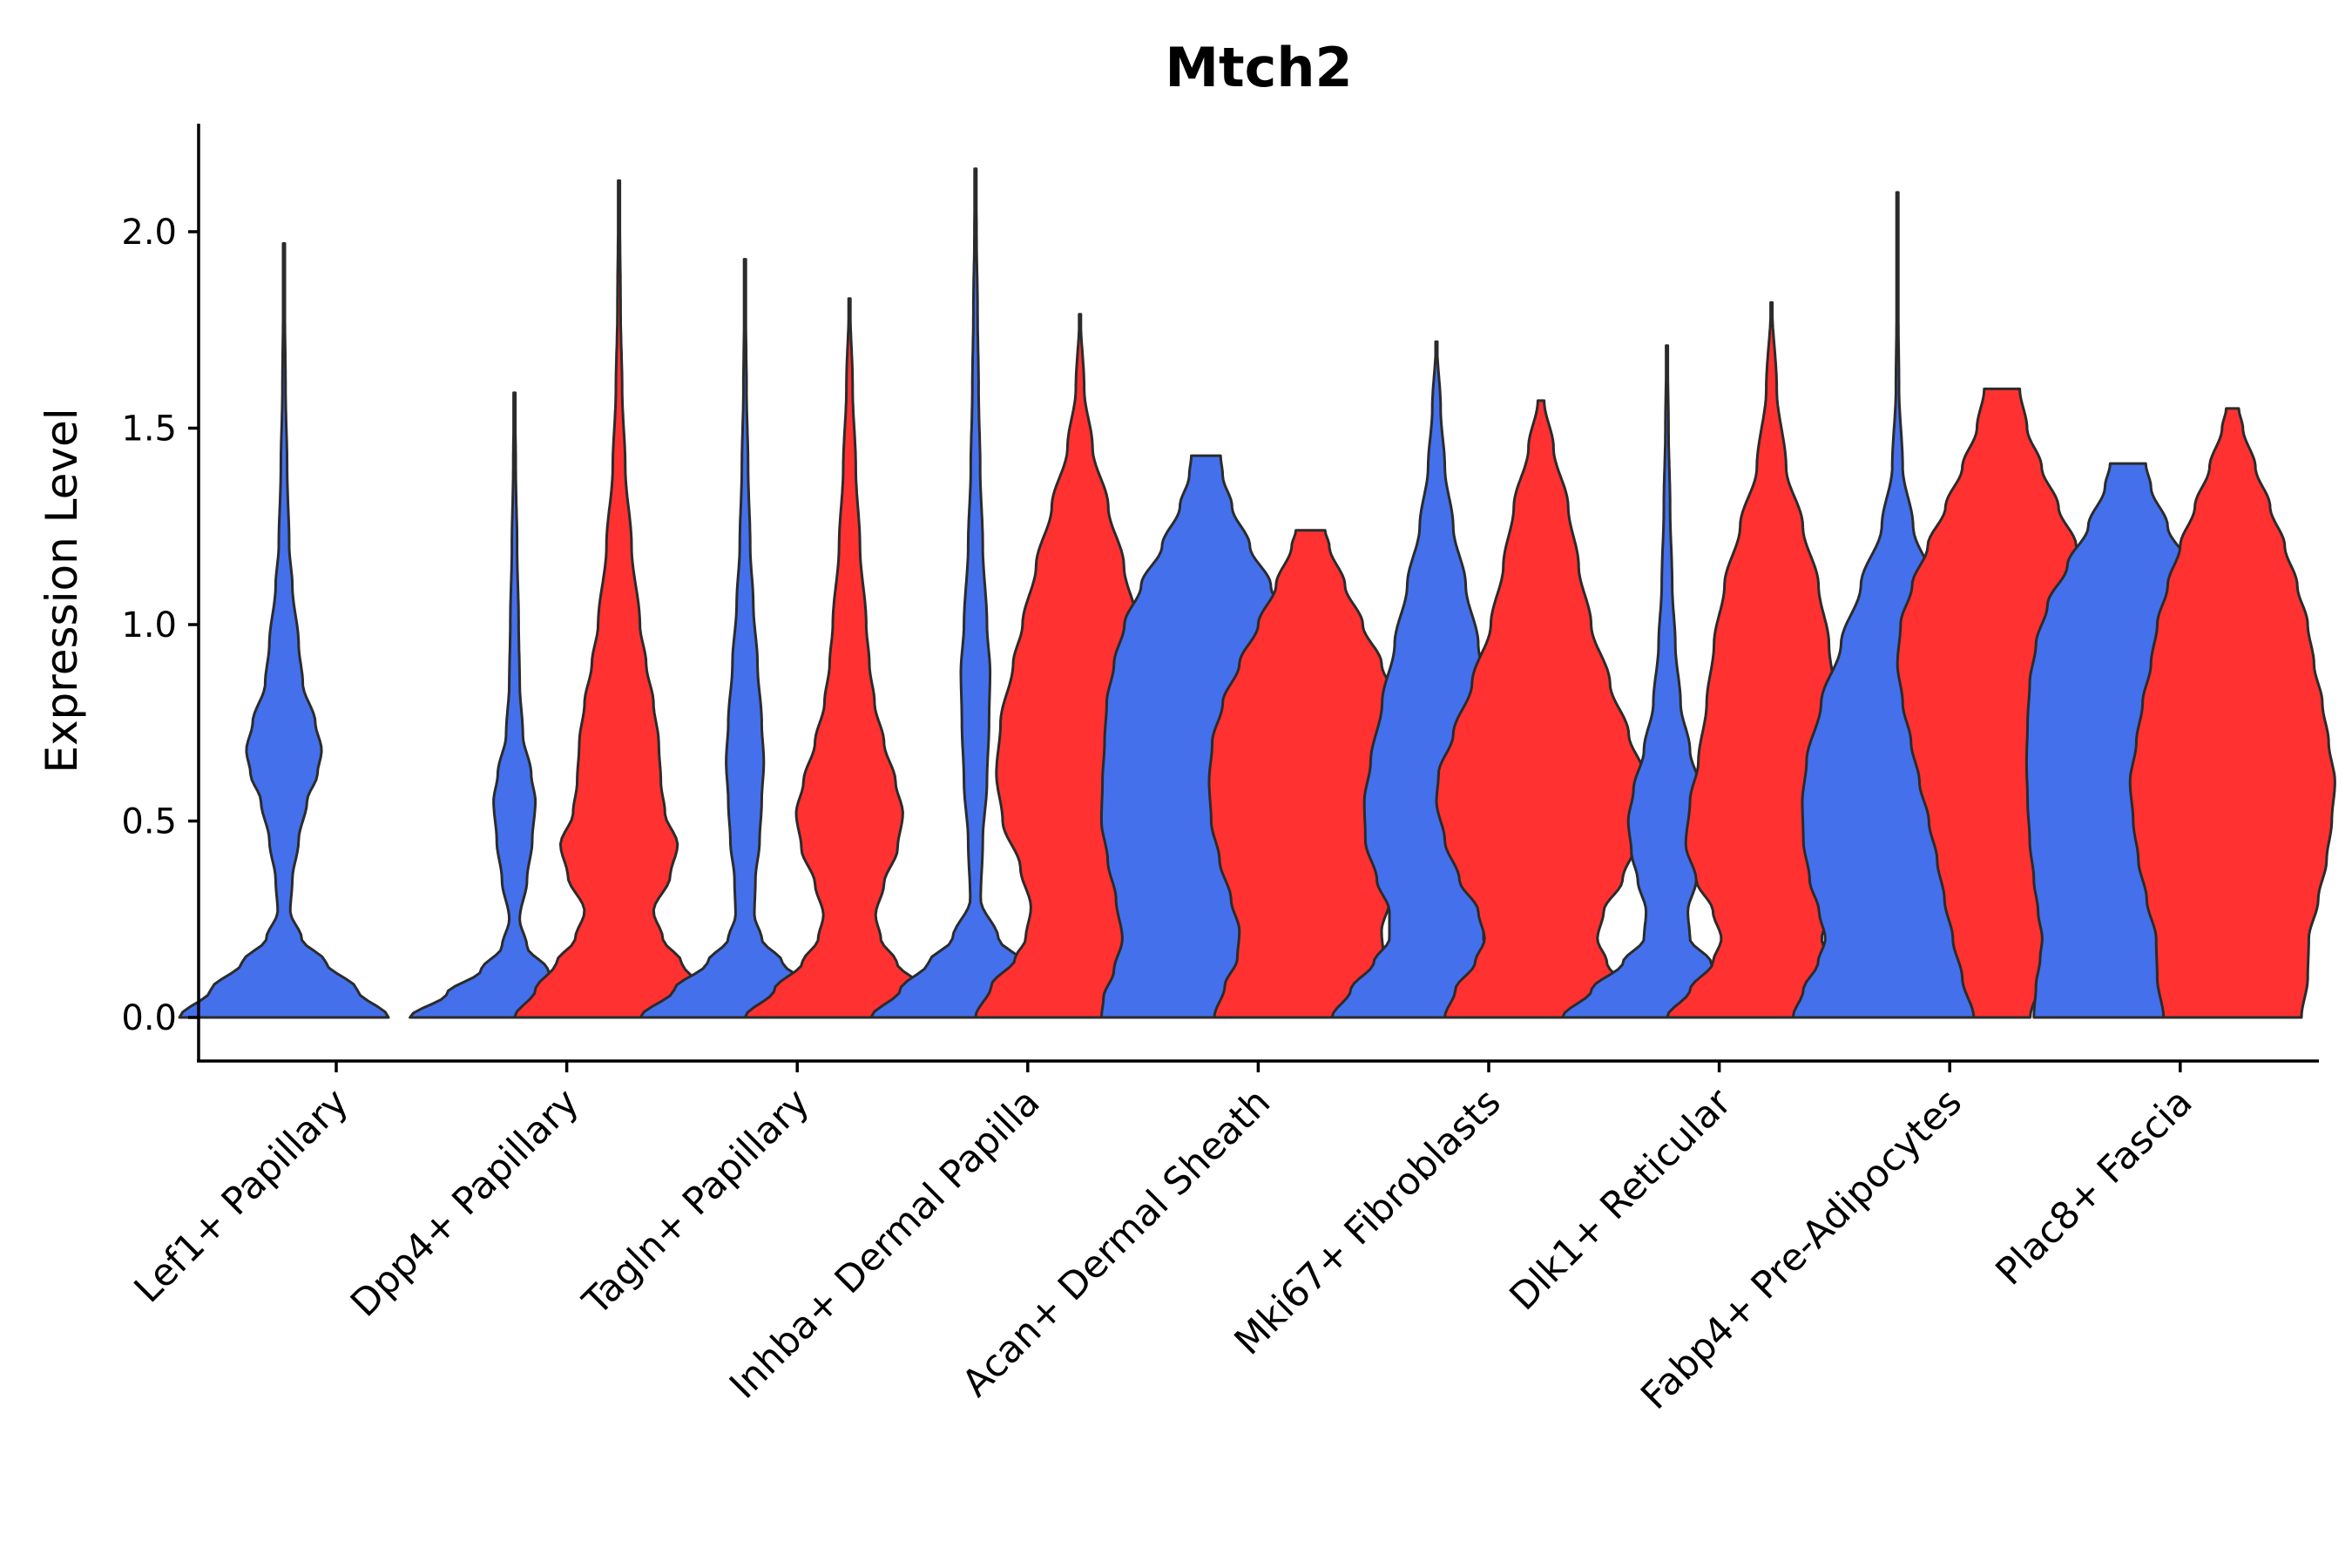  What do you see at coordinates (1369, 1221) in the screenshot?
I see `x-tick-label: Mki67+ Fibroblasts` at bounding box center [1369, 1221].